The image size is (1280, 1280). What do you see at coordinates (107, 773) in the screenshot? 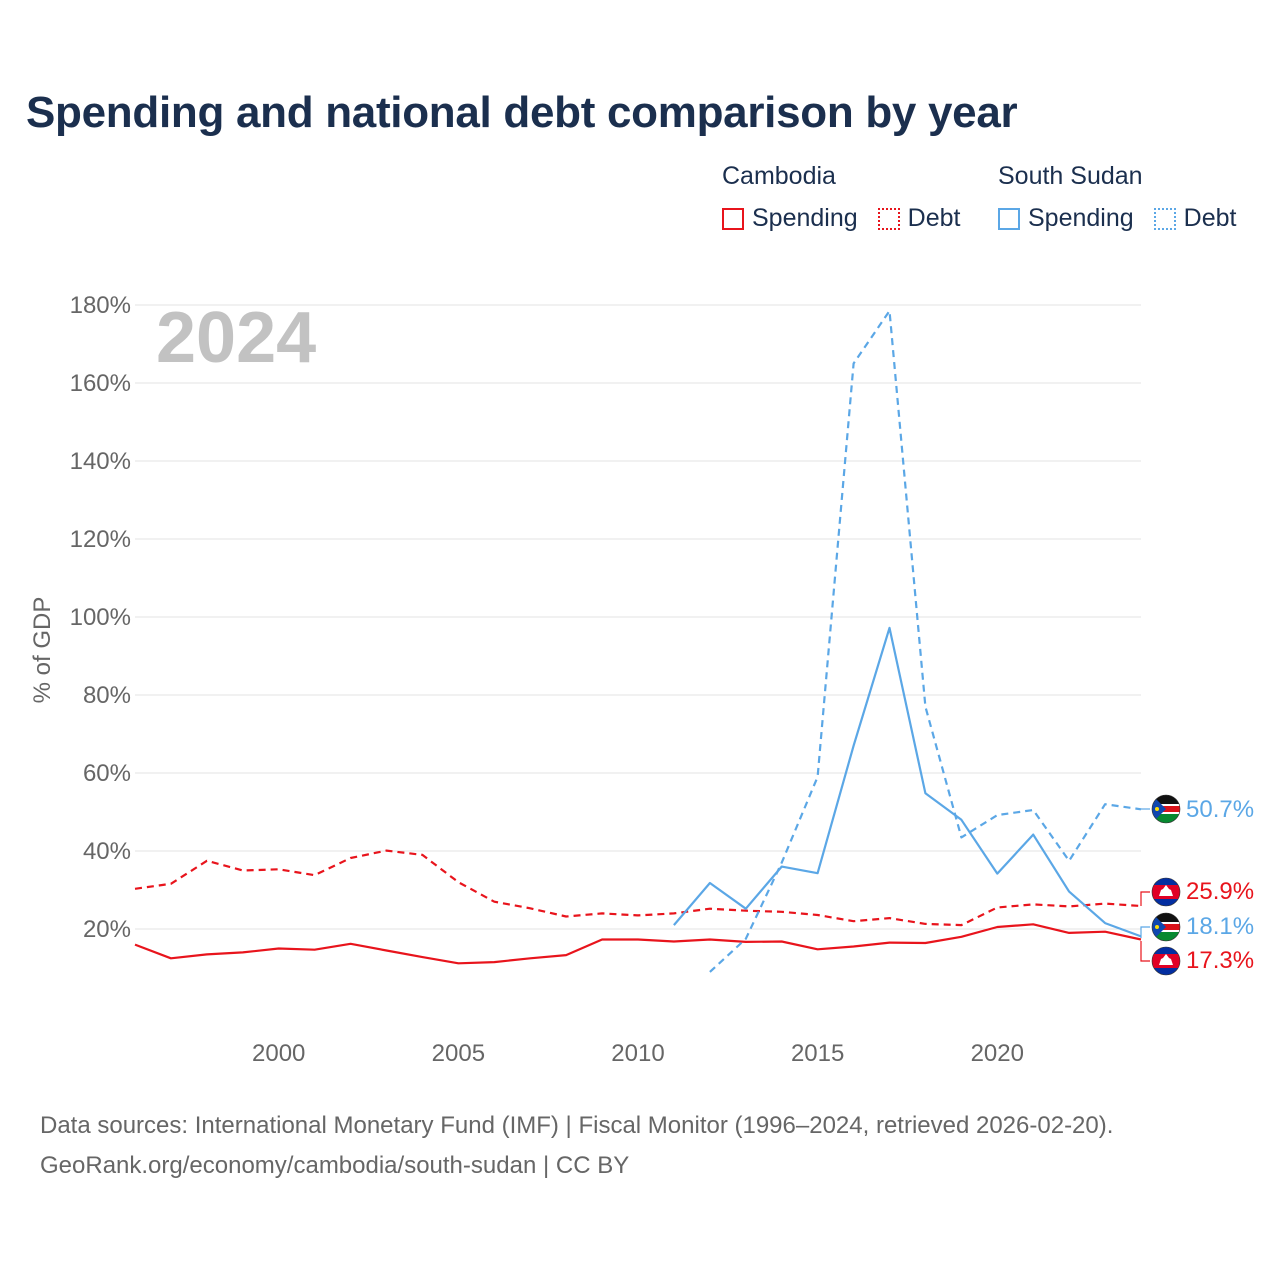
I see `y-tick-label: 60%` at bounding box center [107, 773].